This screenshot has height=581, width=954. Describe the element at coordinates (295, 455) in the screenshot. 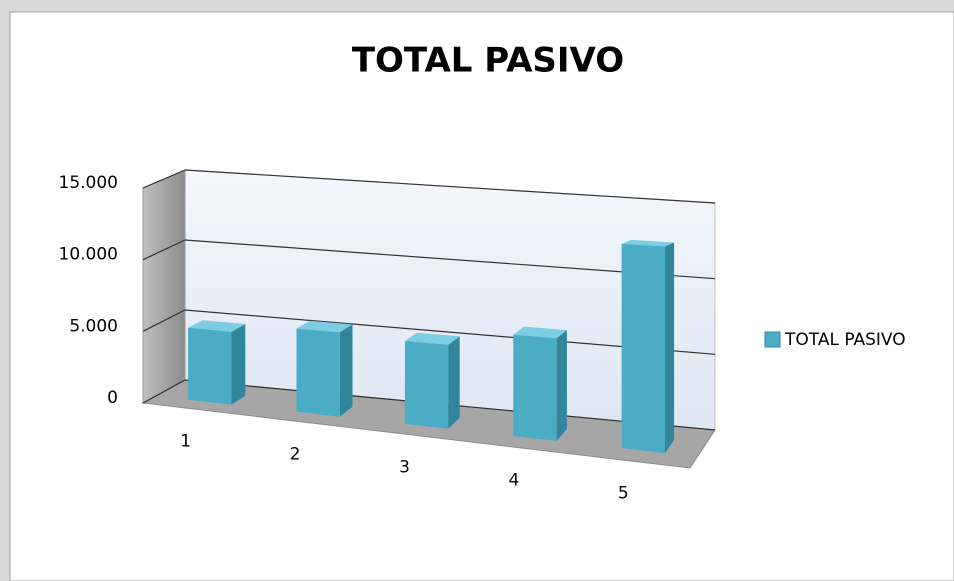

I see `x-tick-label: 2` at that location.